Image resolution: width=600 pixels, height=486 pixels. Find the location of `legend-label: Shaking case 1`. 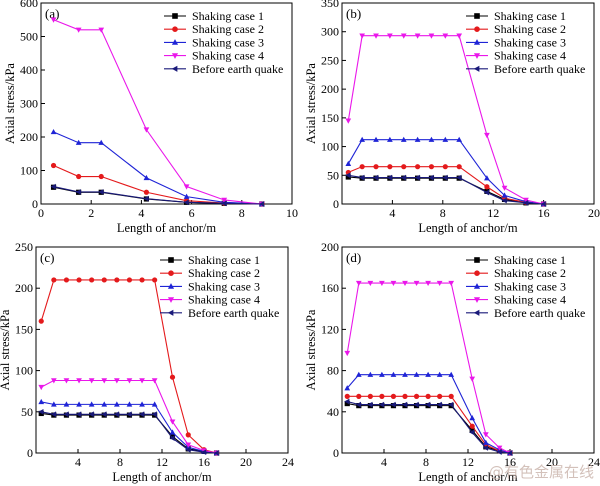

legend-label: Shaking case 1 is located at coordinates (224, 260).